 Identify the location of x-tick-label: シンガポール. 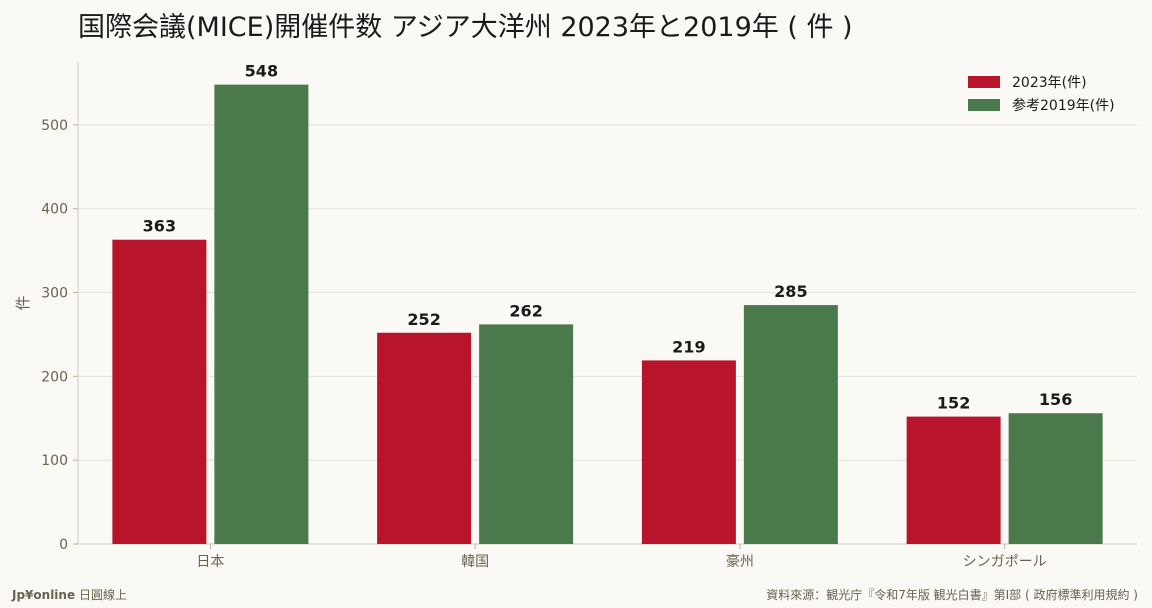
(1005, 562).